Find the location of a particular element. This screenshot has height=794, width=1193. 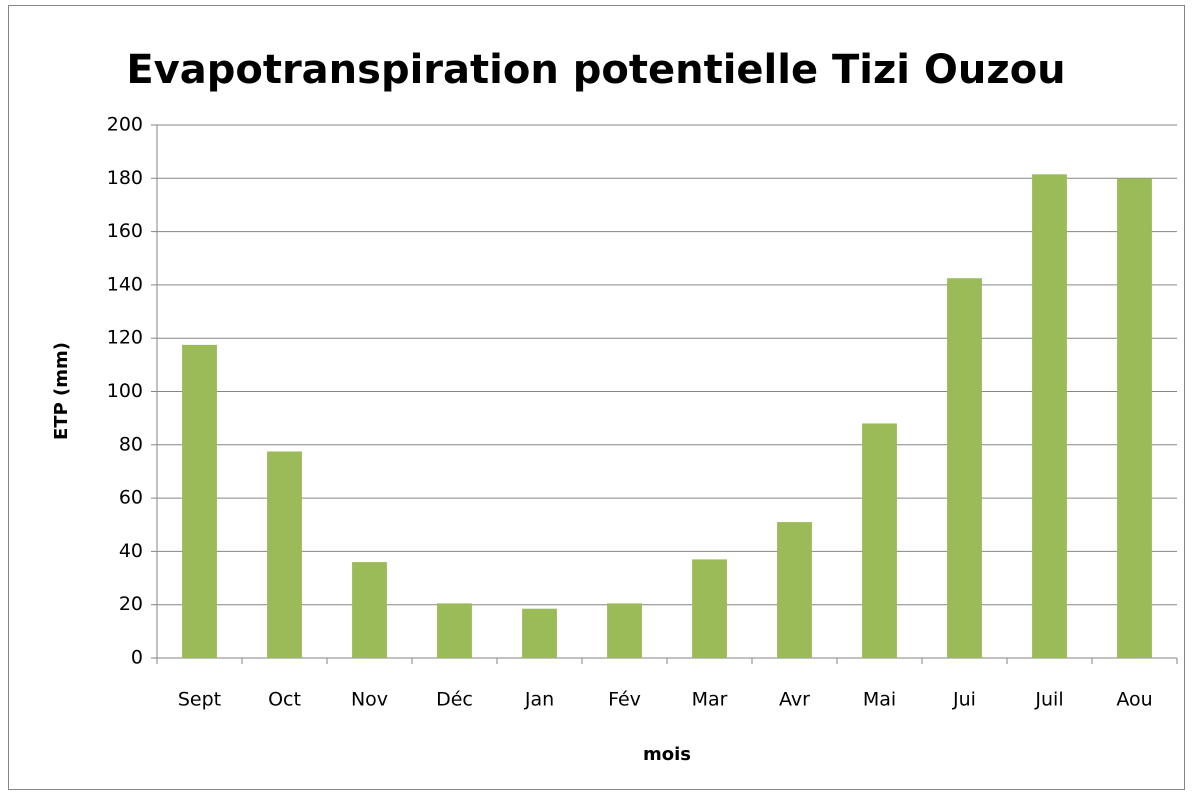

x-tick-label: Sept is located at coordinates (199, 700).